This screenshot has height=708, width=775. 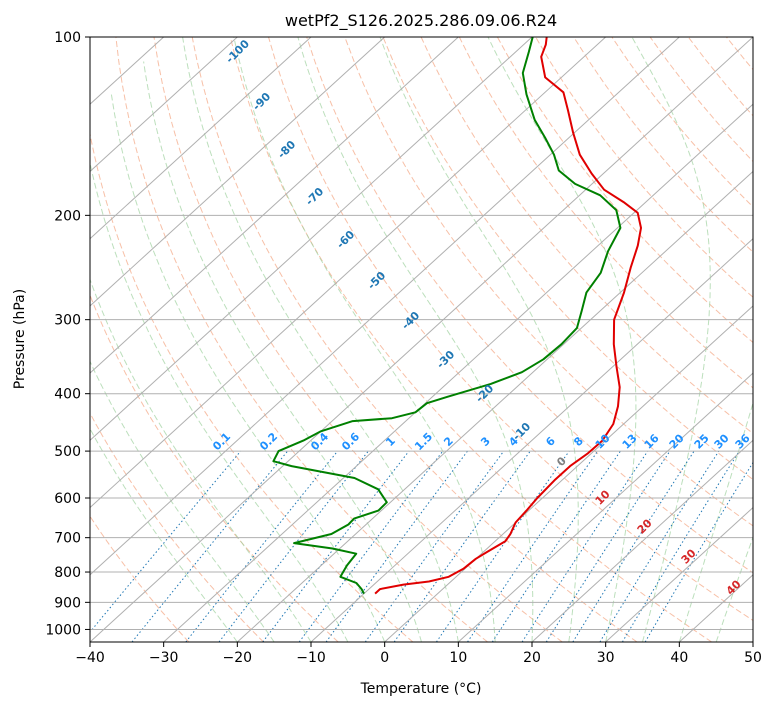 I want to click on dry-adiabat-label: -50, so click(x=376, y=280).